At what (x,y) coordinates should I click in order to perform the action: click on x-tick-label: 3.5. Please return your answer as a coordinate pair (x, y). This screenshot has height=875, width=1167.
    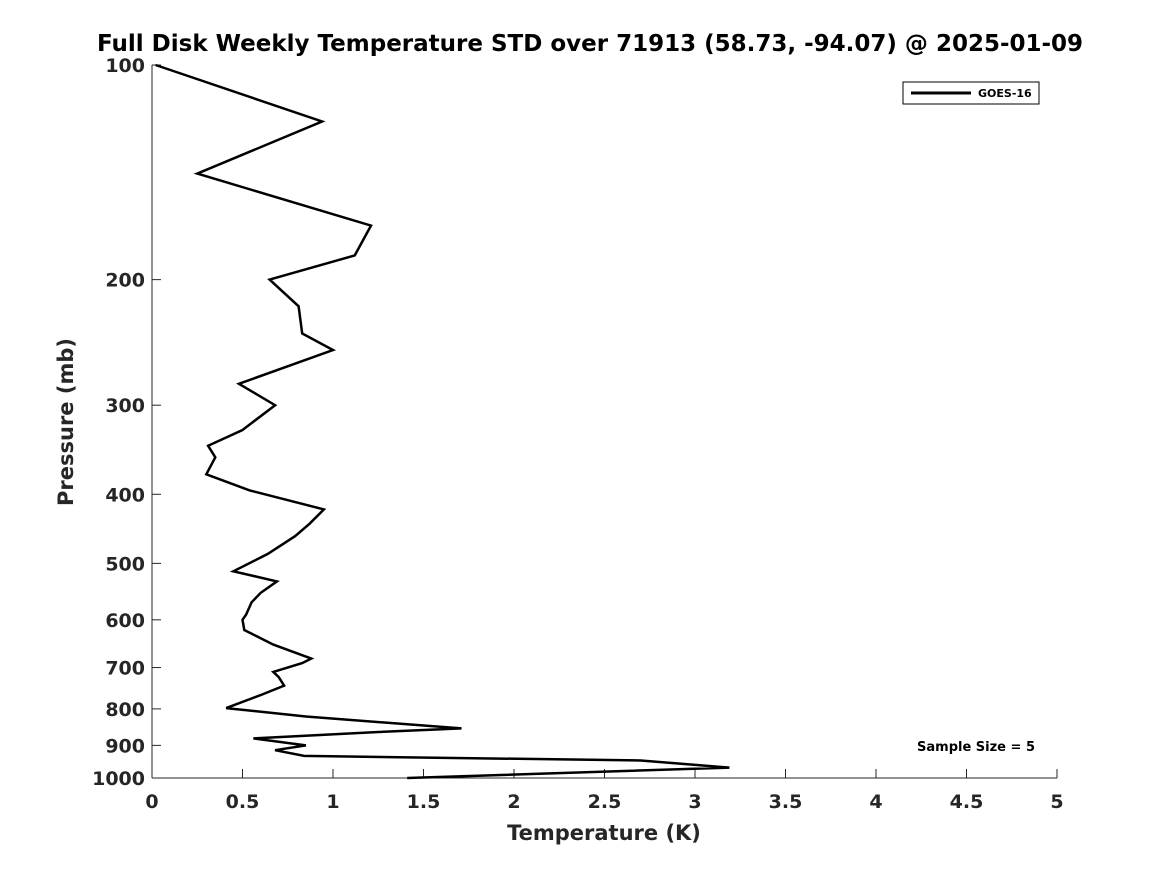
    Looking at the image, I should click on (786, 802).